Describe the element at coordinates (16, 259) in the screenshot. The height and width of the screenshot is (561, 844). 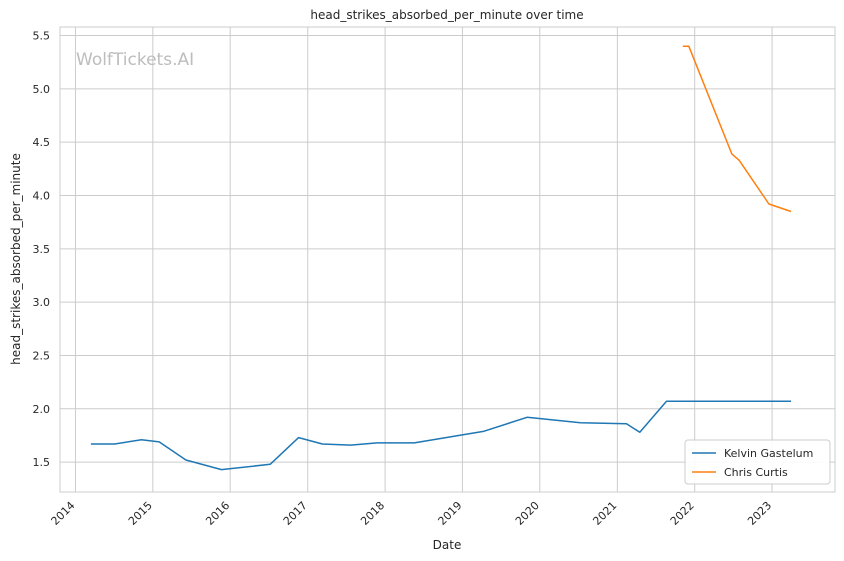
I see `y-axis-title: head_strikes_absorbed_per_minute` at that location.